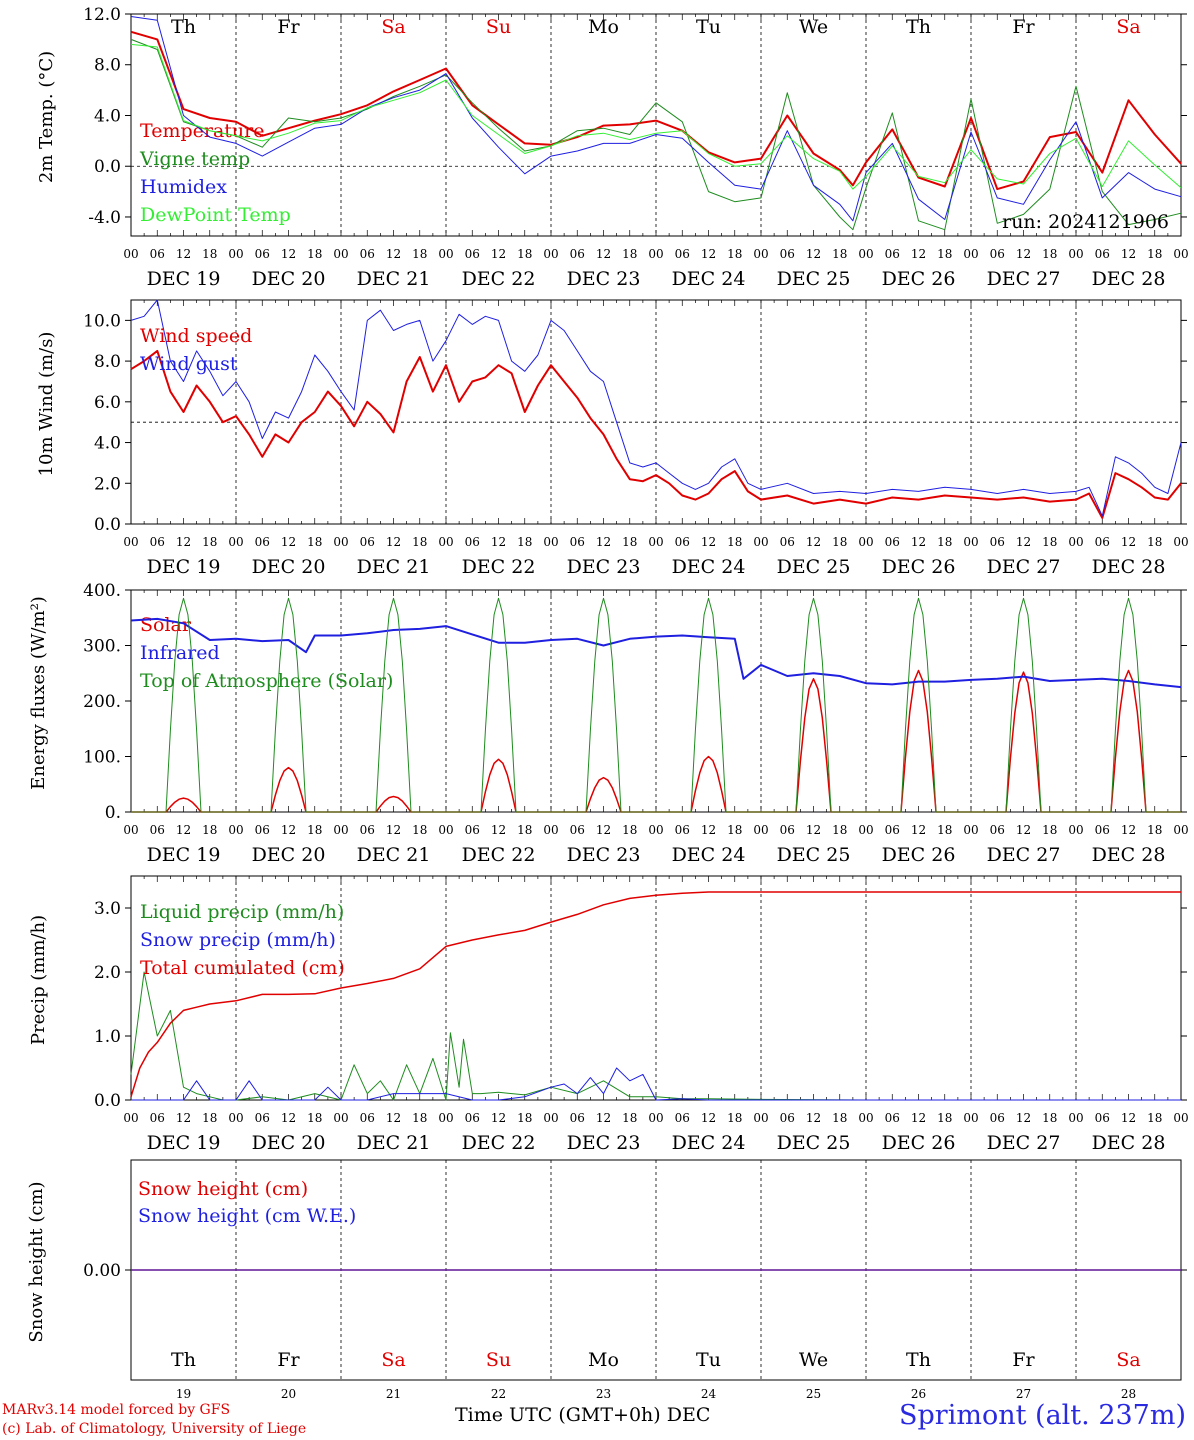  I want to click on legend-entry: Infrared, so click(180, 653).